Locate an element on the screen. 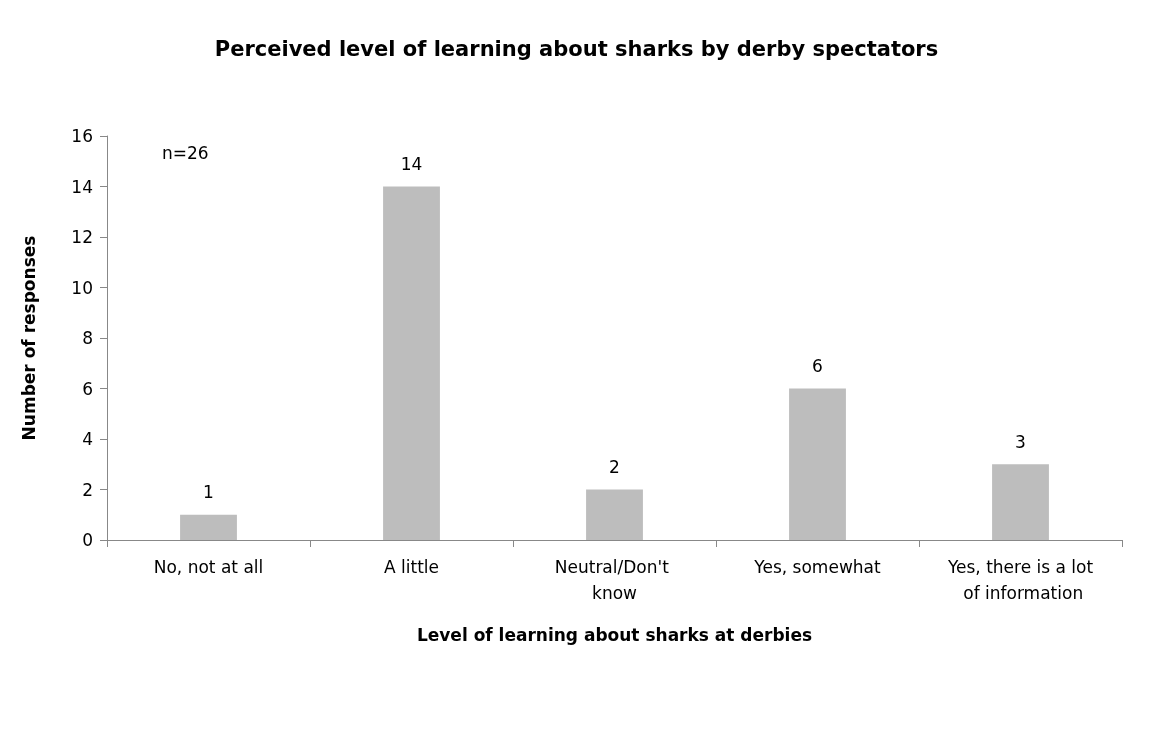 This screenshot has height=738, width=1153. y-tick-label: 12 is located at coordinates (82, 237).